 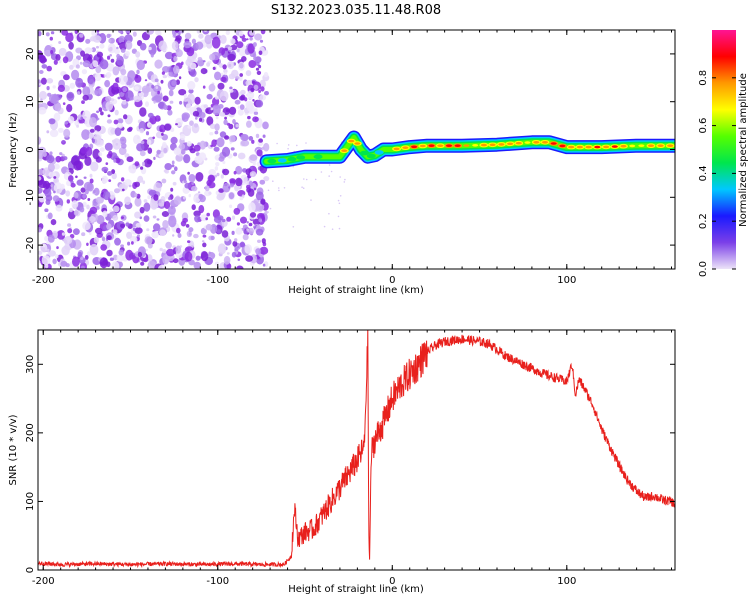 What do you see at coordinates (13, 449) in the screenshot?
I see `snr-y-label: SNR (10 * v/v)` at bounding box center [13, 449].